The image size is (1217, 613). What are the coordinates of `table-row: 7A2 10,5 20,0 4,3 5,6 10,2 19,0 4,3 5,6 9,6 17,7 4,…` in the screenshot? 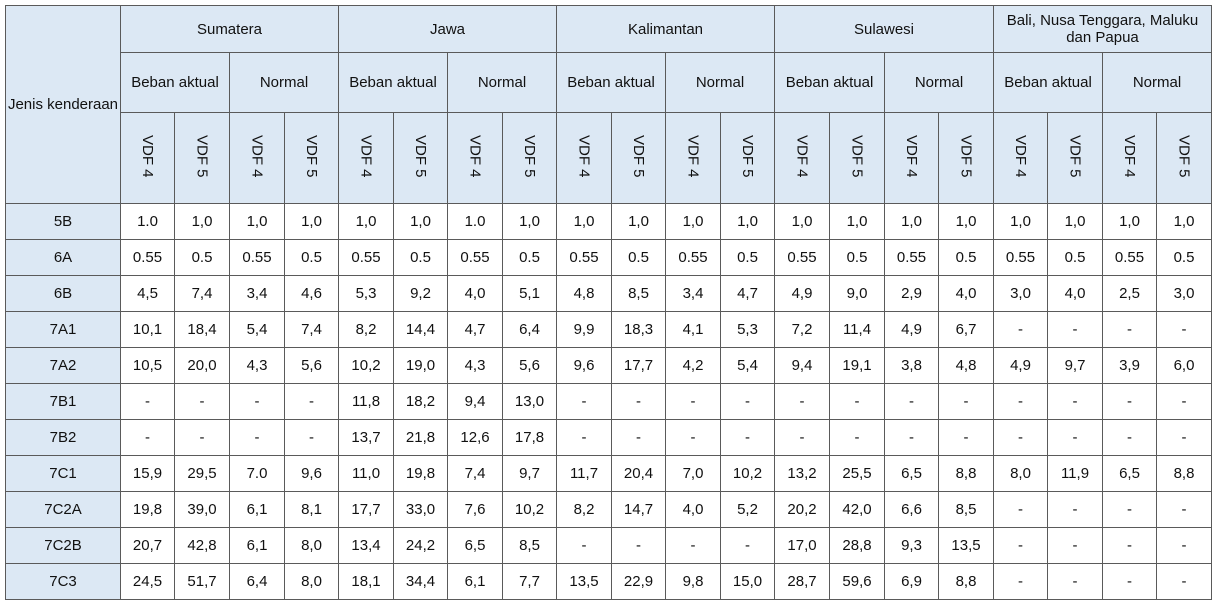 It's located at (608, 365).